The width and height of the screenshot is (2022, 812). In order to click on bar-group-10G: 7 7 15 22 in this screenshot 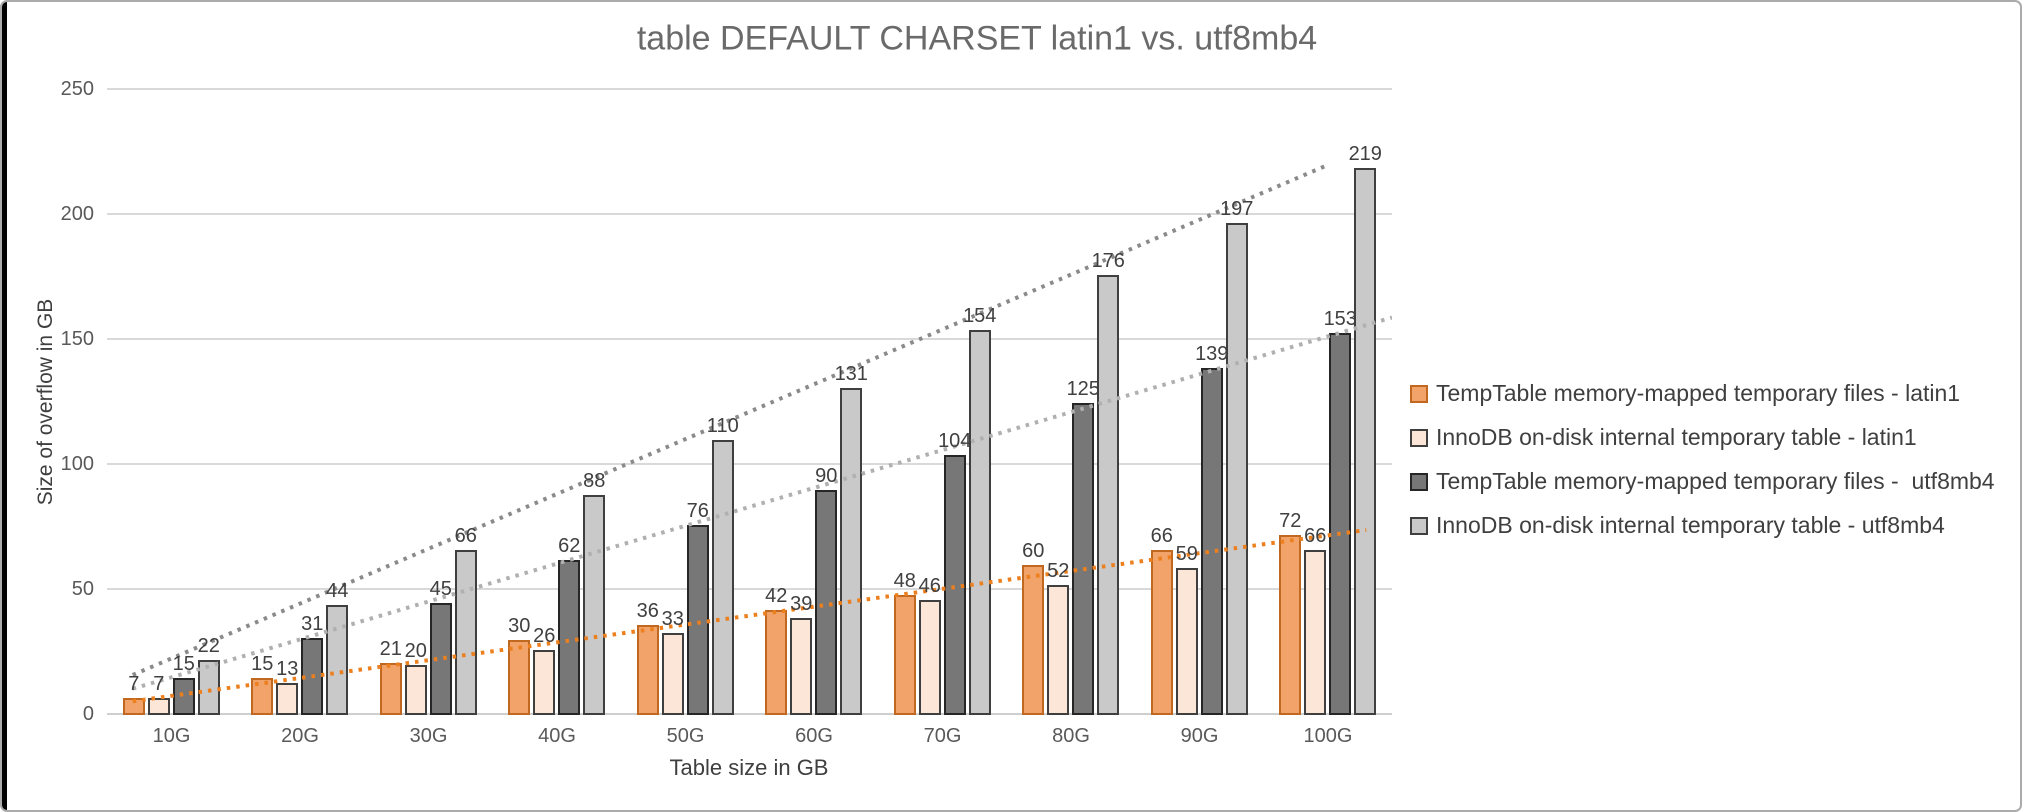, I will do `click(171, 402)`.